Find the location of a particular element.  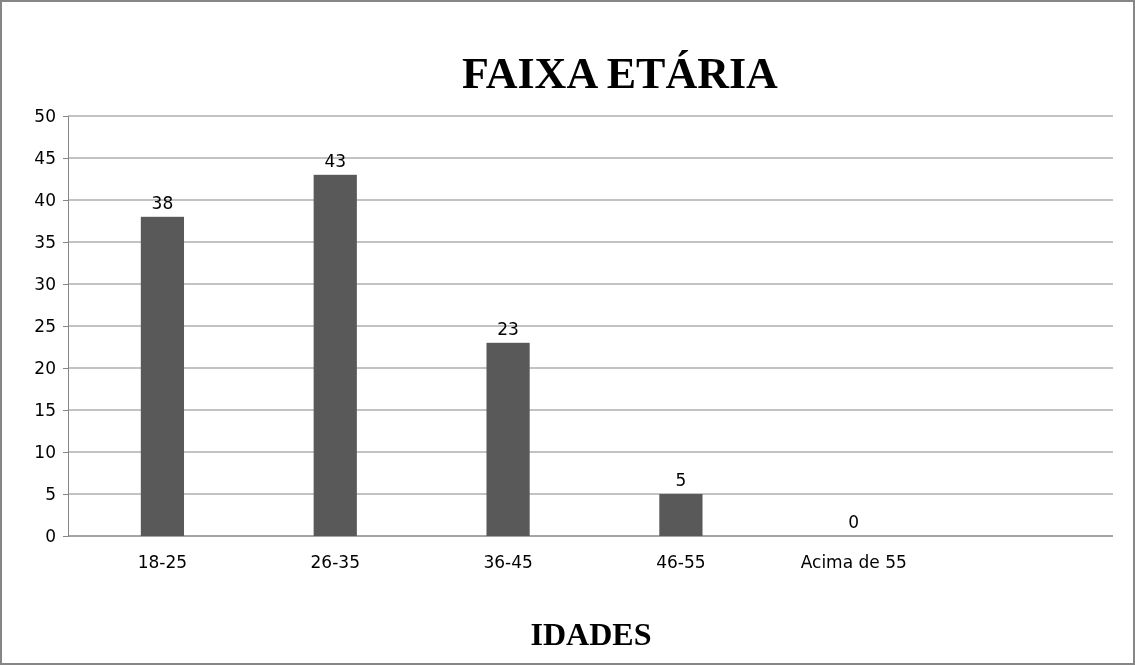

data-label: 43 is located at coordinates (335, 160).